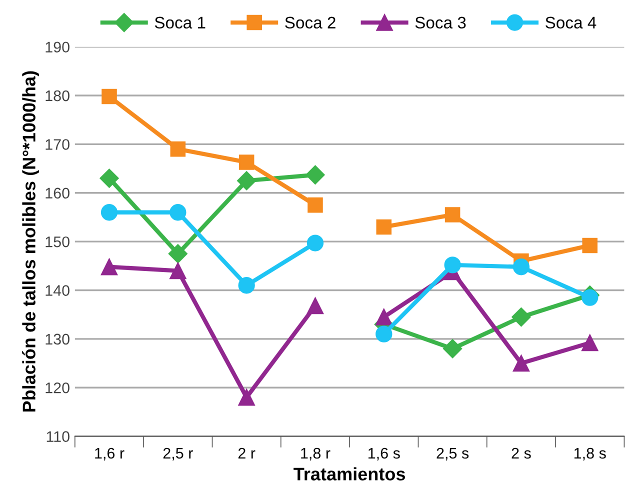 The height and width of the screenshot is (493, 635). I want to click on x-tick-label: 1,8 s, so click(590, 454).